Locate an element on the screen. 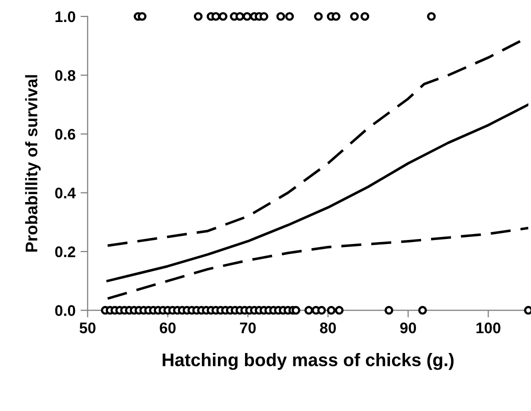 The height and width of the screenshot is (411, 531). x-axis-title: Hatching body mass of chicks (g.) is located at coordinates (308, 361).